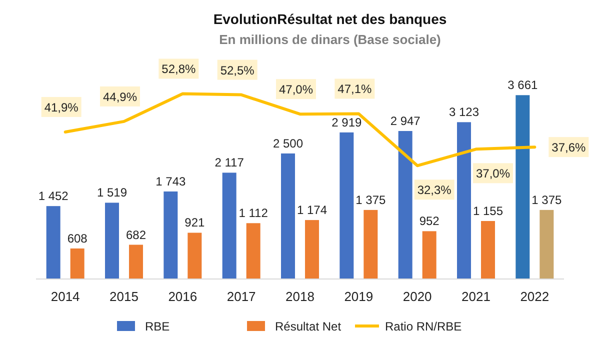 This screenshot has height=346, width=600. I want to click on data-label: 37,6%, so click(569, 147).